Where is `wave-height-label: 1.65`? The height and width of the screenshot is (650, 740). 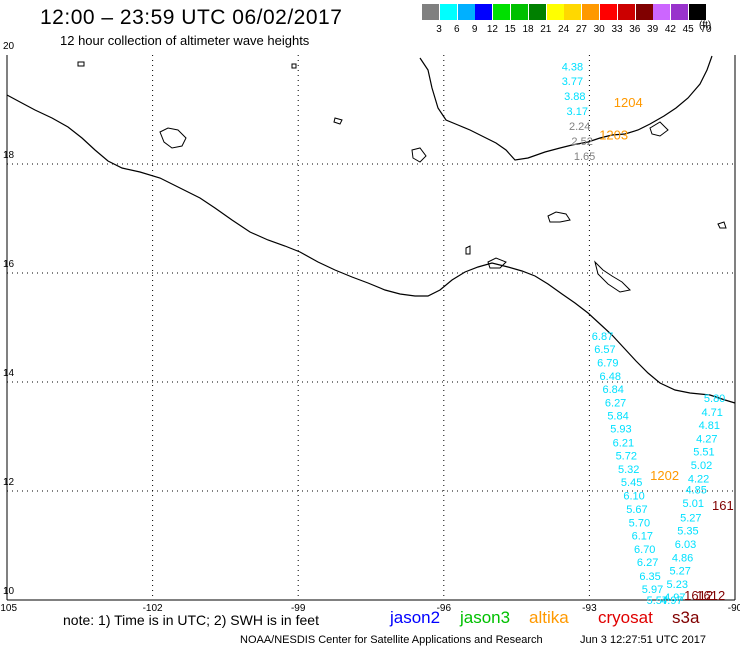 wave-height-label: 1.65 is located at coordinates (584, 157).